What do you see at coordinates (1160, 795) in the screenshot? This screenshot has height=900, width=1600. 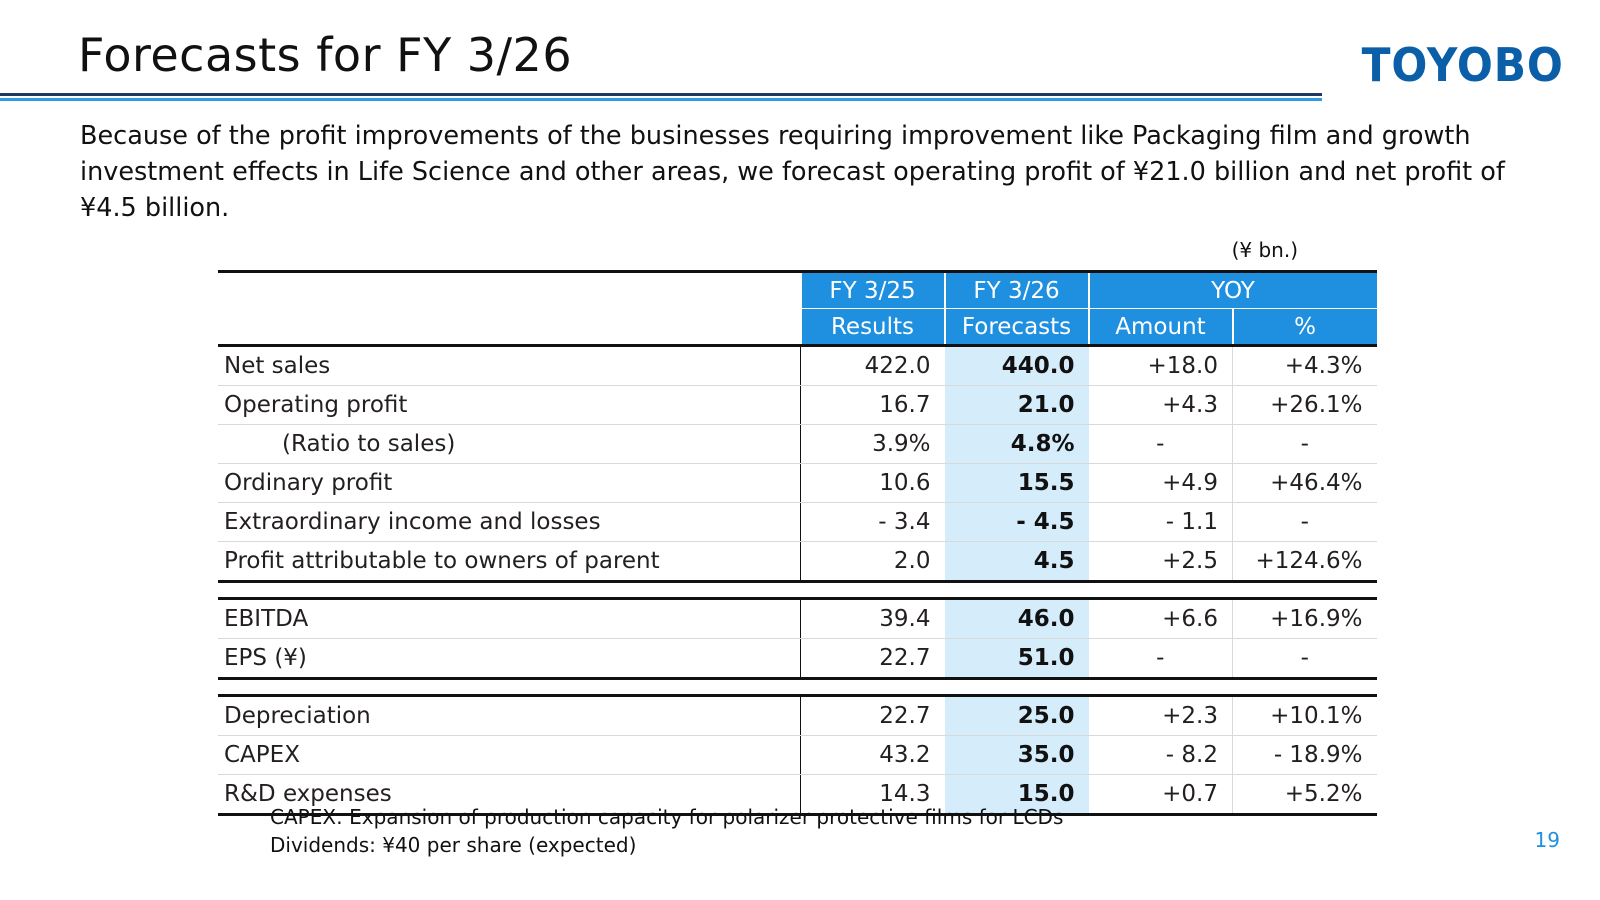 I see `cell-amount: +0.7` at bounding box center [1160, 795].